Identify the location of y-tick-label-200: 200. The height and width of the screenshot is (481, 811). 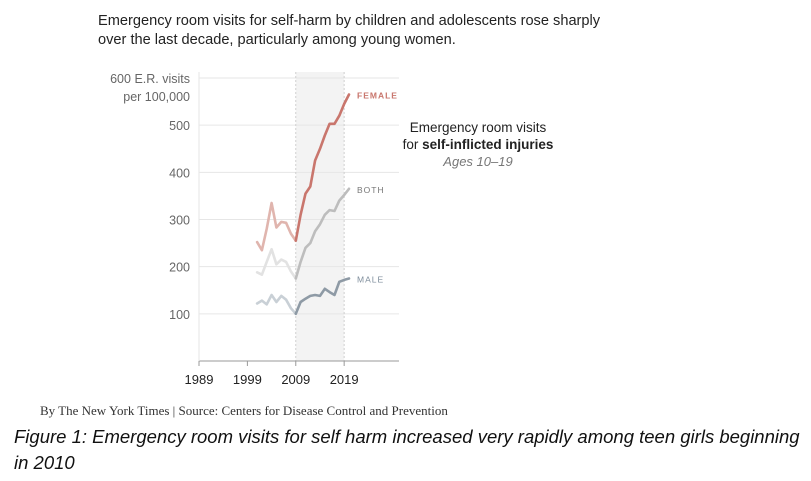
(179, 268).